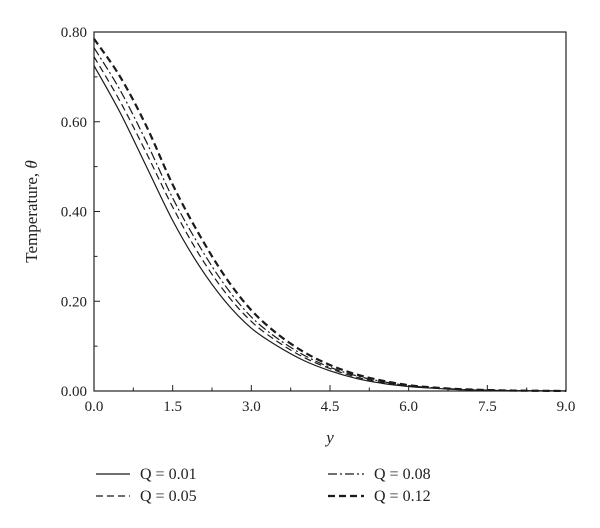 The image size is (600, 528). I want to click on x-tick-label: 7.5, so click(487, 407).